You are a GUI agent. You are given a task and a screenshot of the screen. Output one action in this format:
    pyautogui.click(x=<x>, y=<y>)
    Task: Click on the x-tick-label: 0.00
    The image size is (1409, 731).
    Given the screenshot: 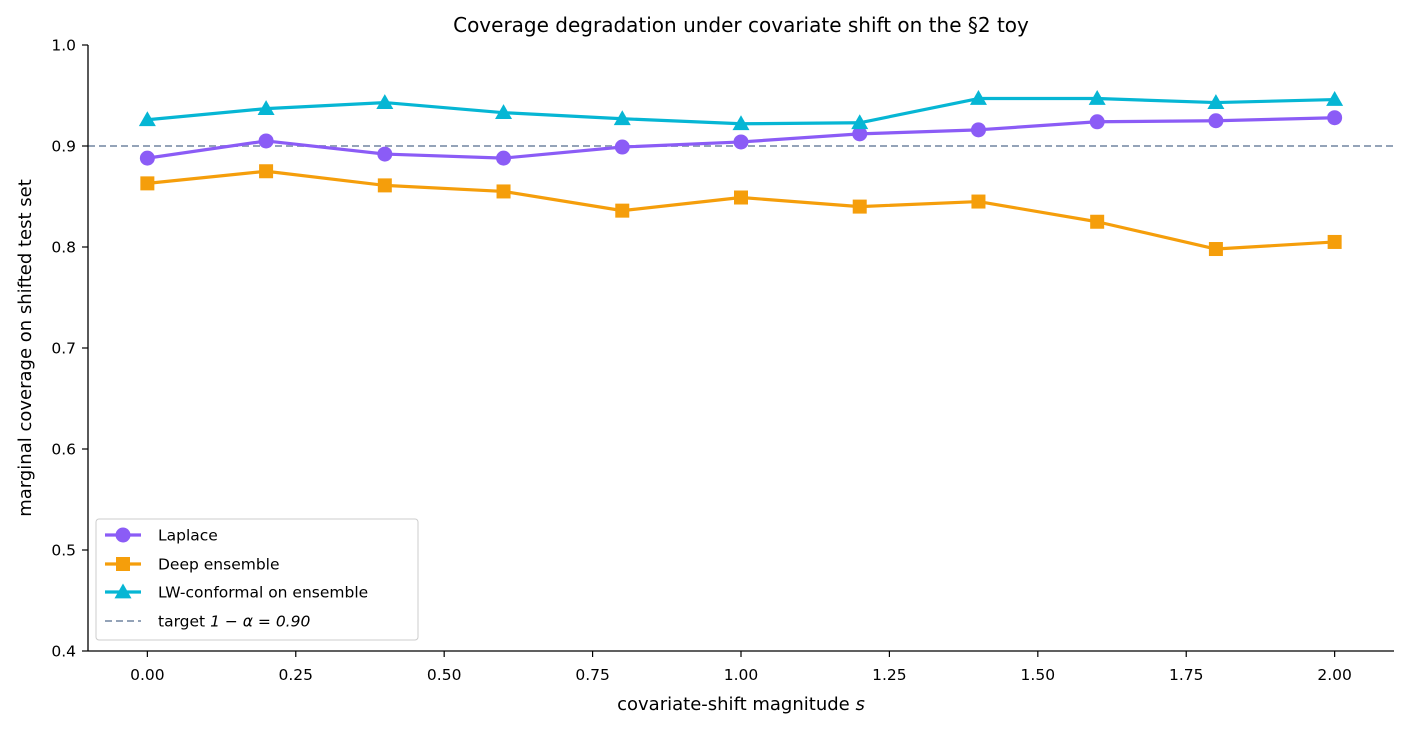 What is the action you would take?
    pyautogui.click(x=147, y=675)
    